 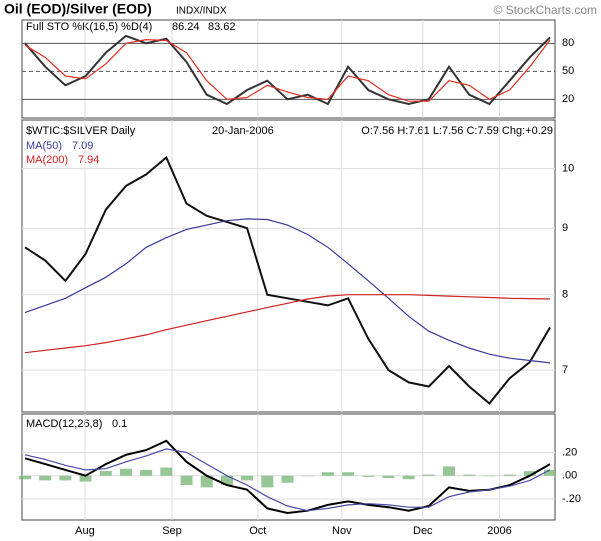 What do you see at coordinates (47, 160) in the screenshot?
I see `legend-entry: MA(200)` at bounding box center [47, 160].